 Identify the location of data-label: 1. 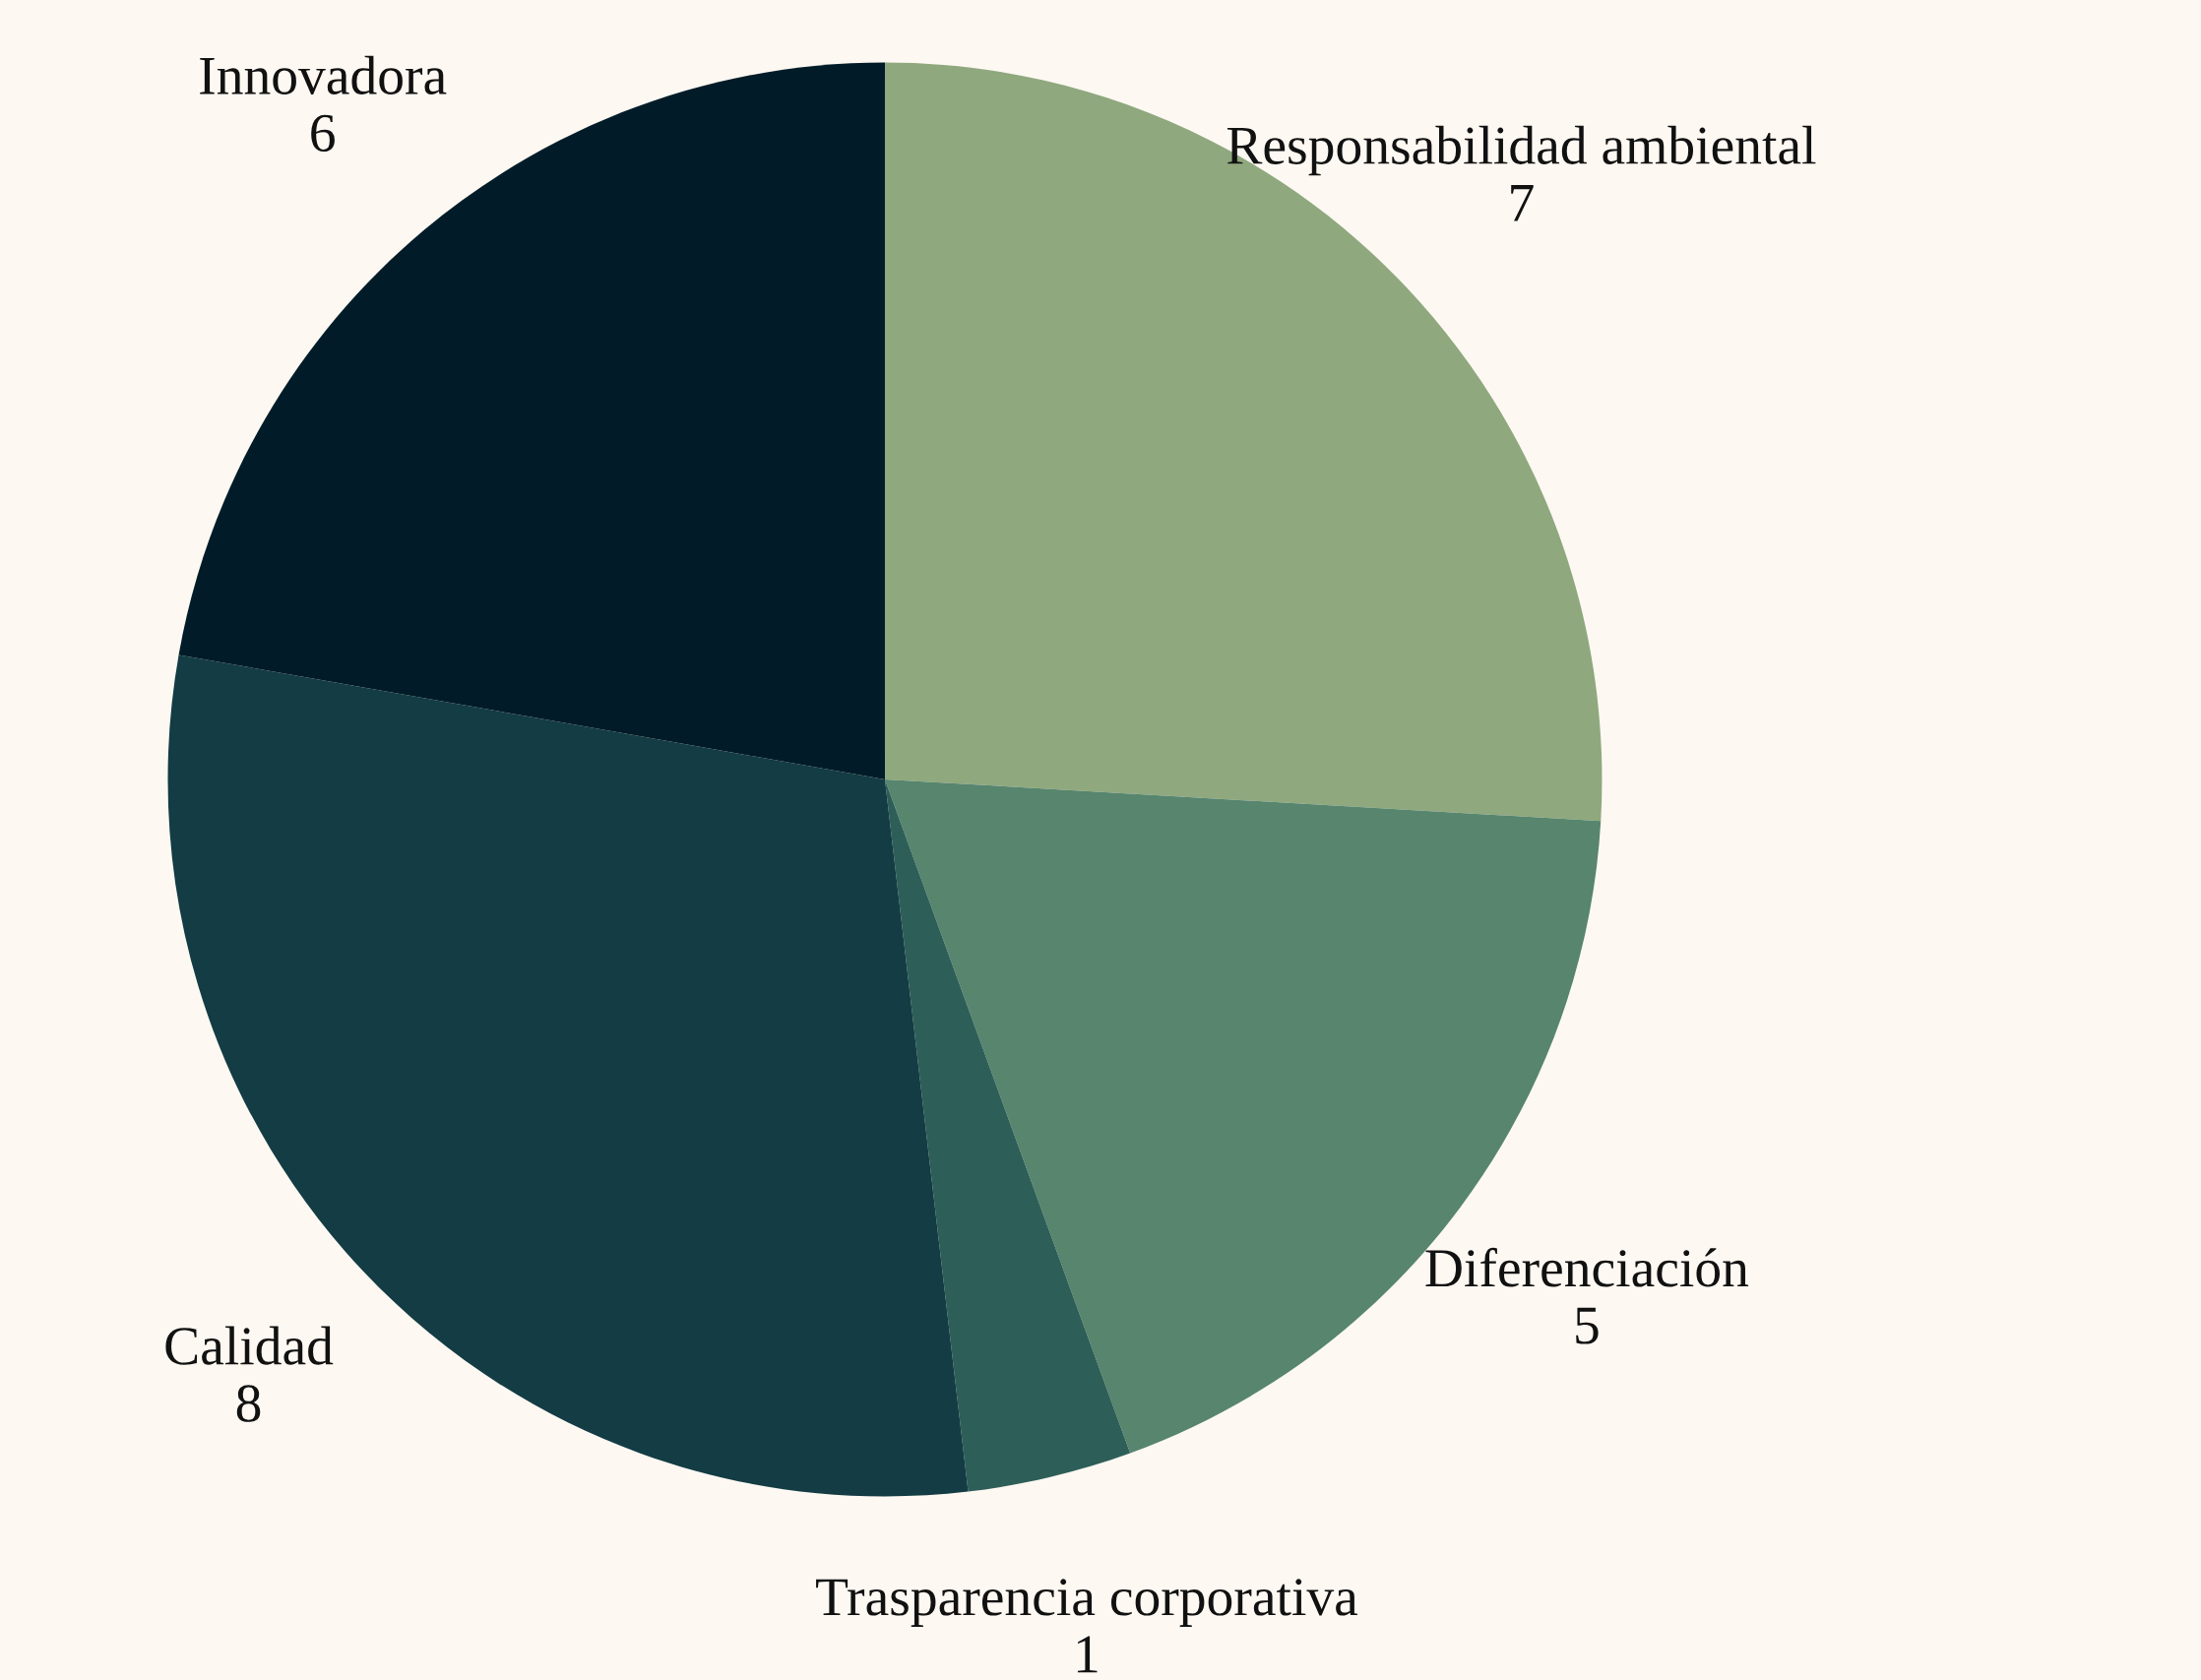
(1087, 1654).